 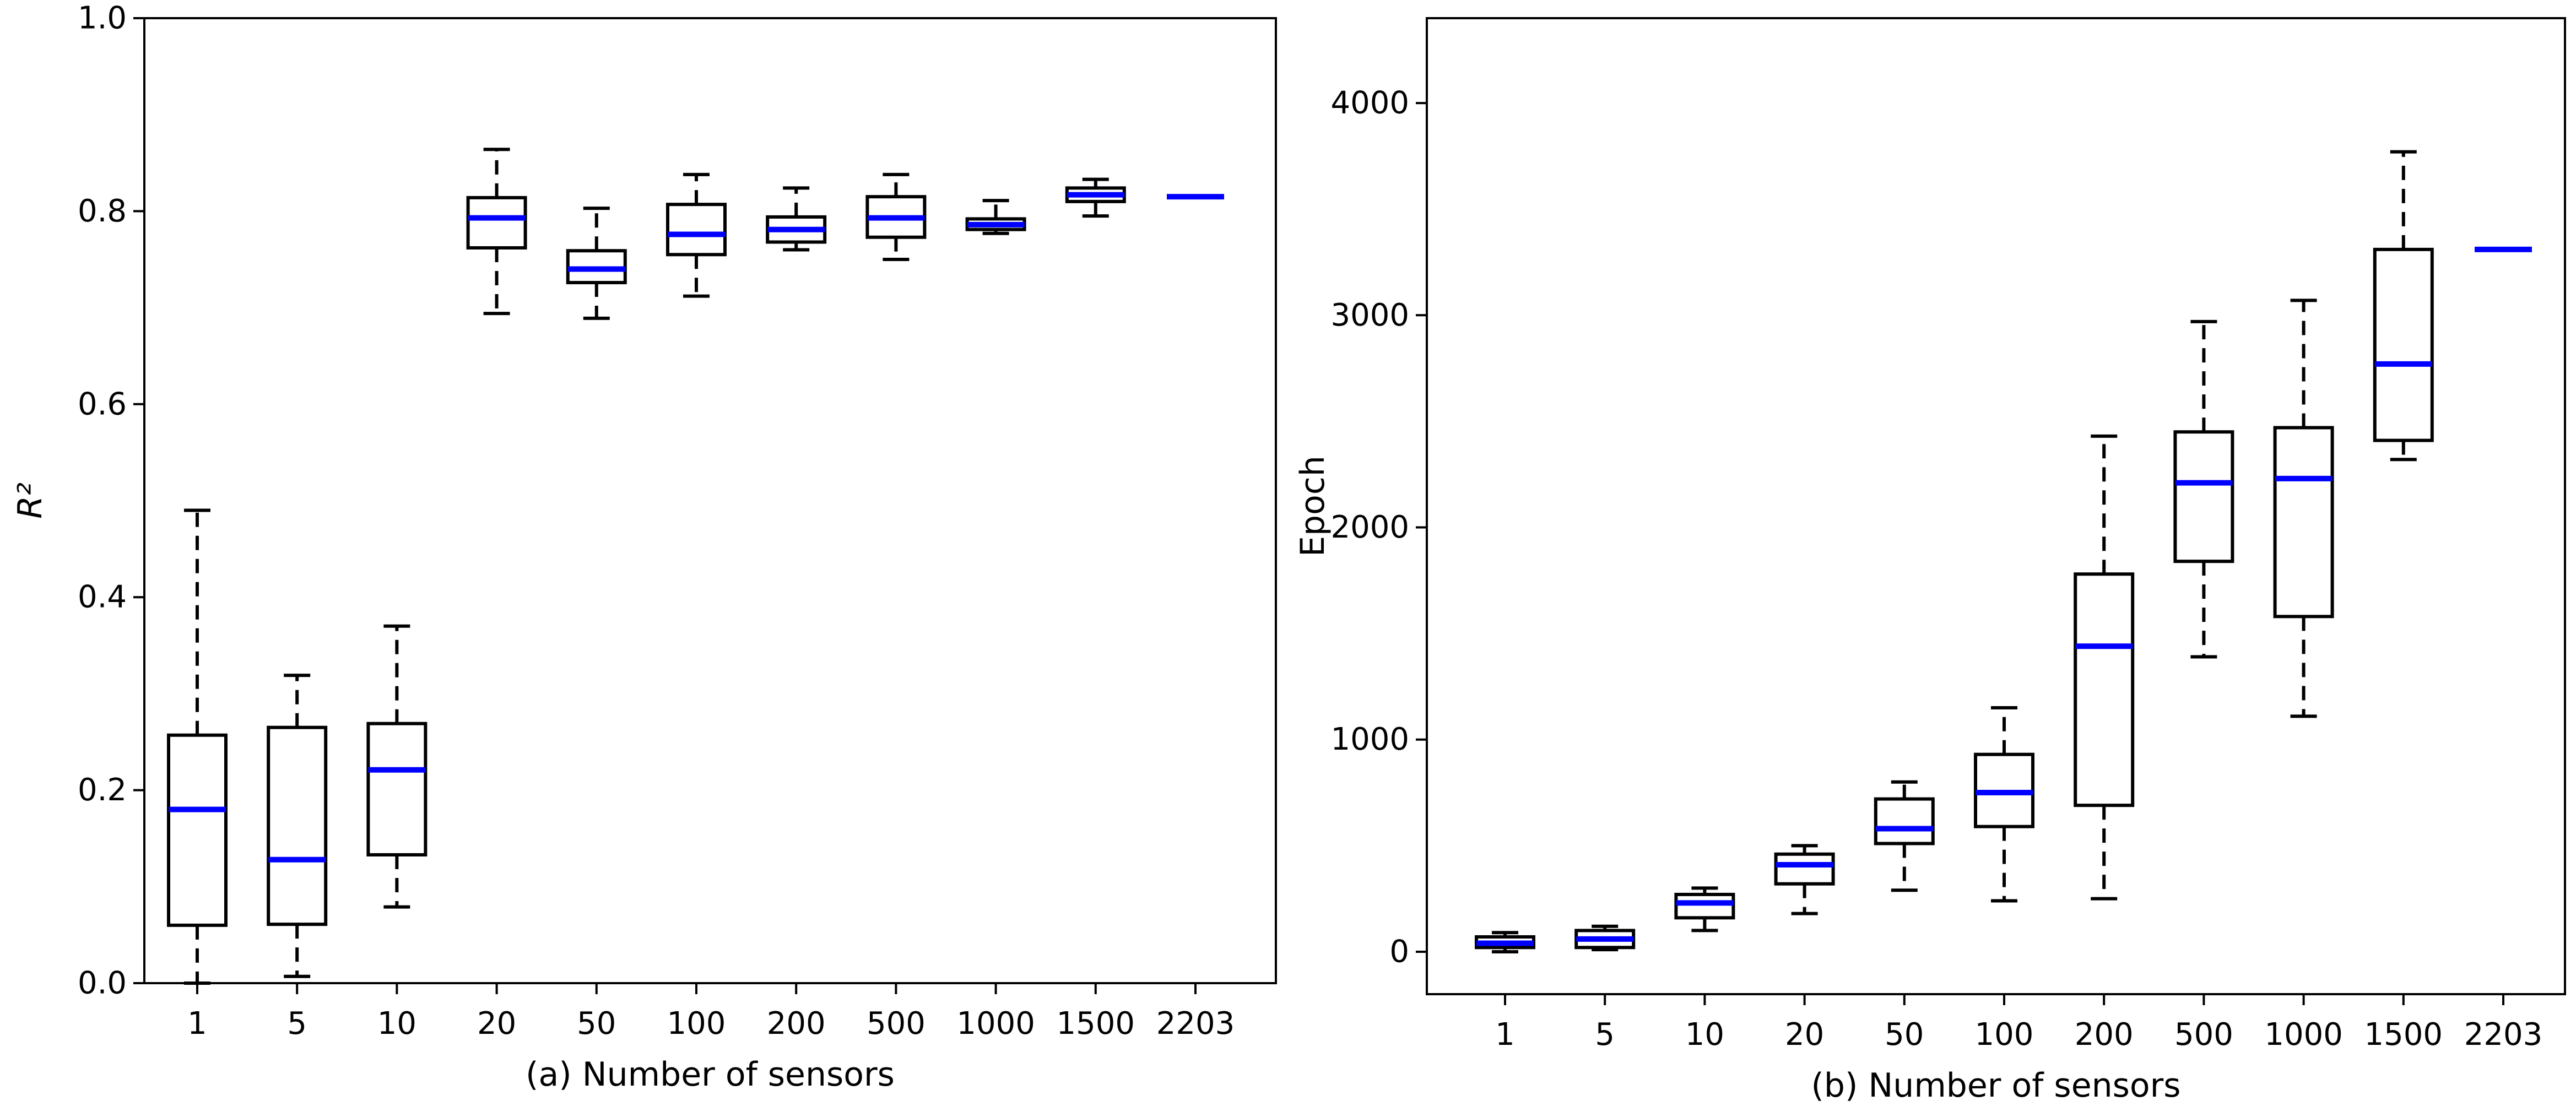 What do you see at coordinates (1369, 103) in the screenshot?
I see `y-tick-label: 4000` at bounding box center [1369, 103].